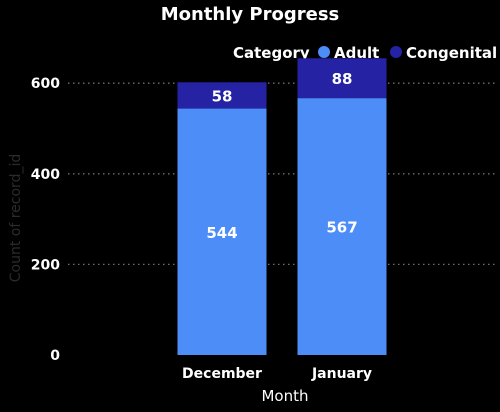 This screenshot has height=412, width=500. I want to click on legend-label-congenital: Congenital, so click(451, 53).